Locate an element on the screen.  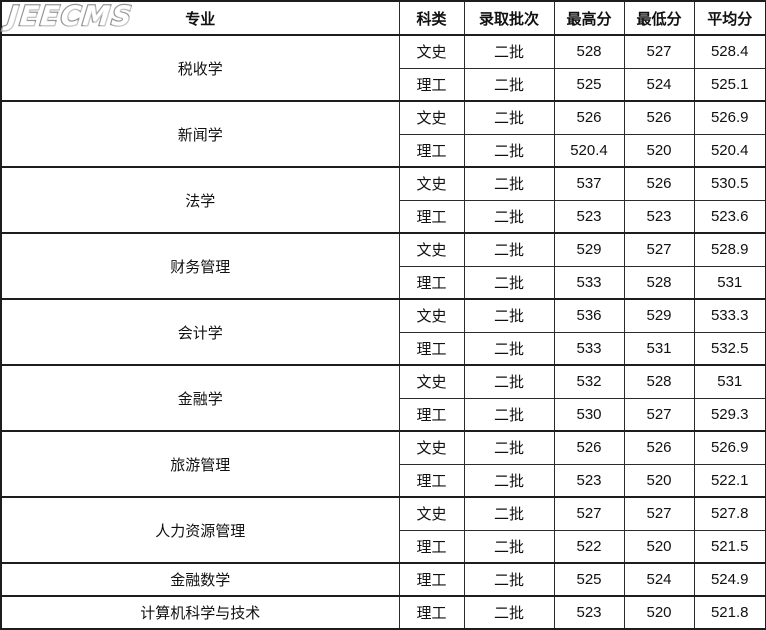
column-header: 平均分 is located at coordinates (729, 18).